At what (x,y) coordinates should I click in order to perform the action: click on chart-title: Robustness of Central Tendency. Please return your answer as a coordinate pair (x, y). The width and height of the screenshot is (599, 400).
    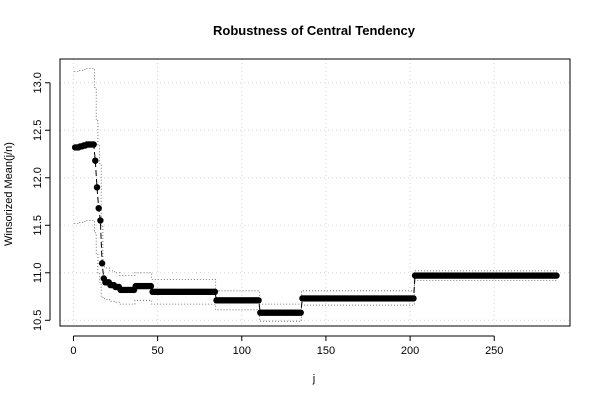
    Looking at the image, I should click on (314, 30).